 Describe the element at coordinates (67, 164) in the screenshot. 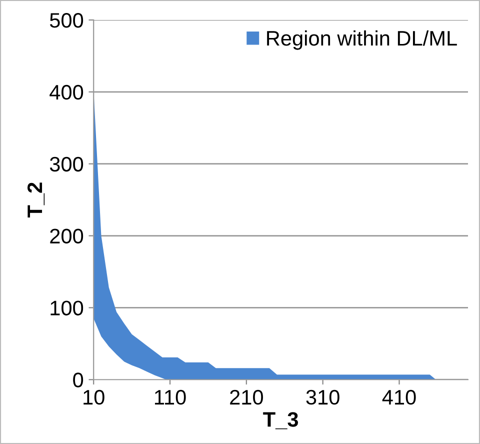

I see `y-tick-label: 300` at that location.